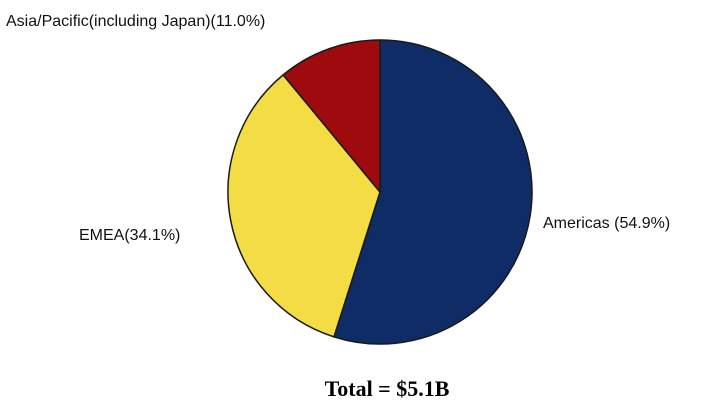 Image resolution: width=720 pixels, height=415 pixels. What do you see at coordinates (129, 235) in the screenshot?
I see `slice-label-emea: EMEA(34.1%)` at bounding box center [129, 235].